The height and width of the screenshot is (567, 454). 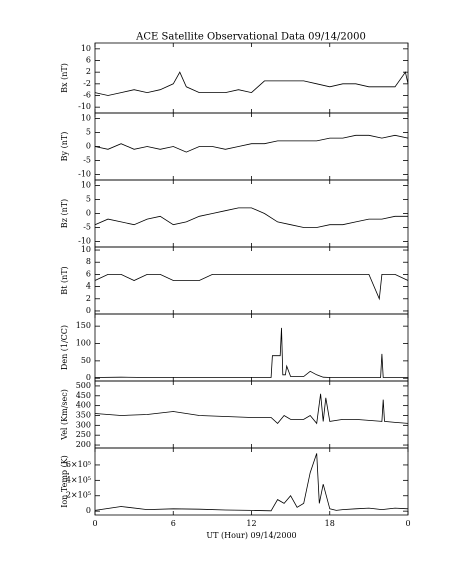 What do you see at coordinates (64, 213) in the screenshot?
I see `y-axis-label: Bz (nT)` at bounding box center [64, 213].